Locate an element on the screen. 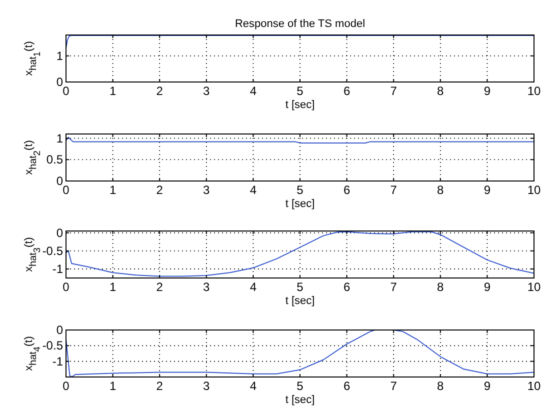 This screenshot has height=416, width=552. chart-title: Response of the TS model is located at coordinates (300, 24).